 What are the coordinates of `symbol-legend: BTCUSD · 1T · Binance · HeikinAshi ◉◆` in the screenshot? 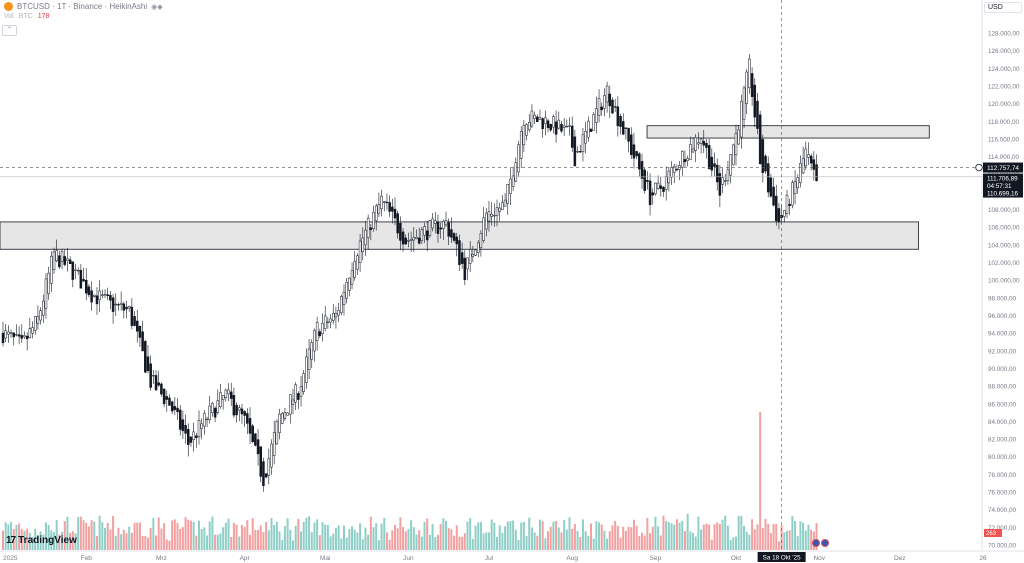 It's located at (83, 6).